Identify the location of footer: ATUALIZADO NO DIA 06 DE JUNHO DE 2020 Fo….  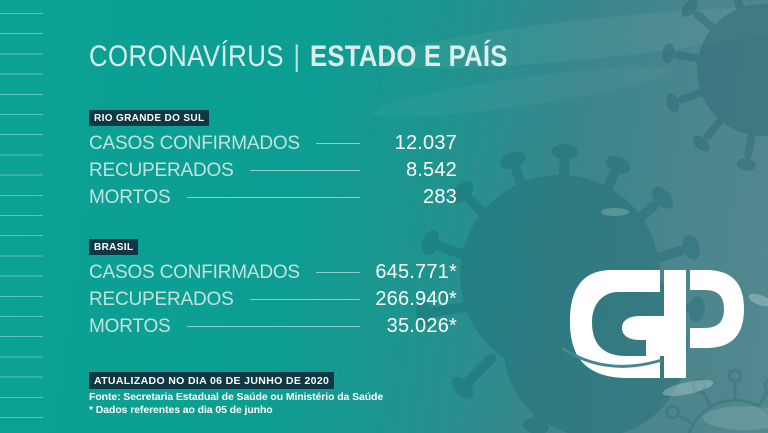
(279, 394).